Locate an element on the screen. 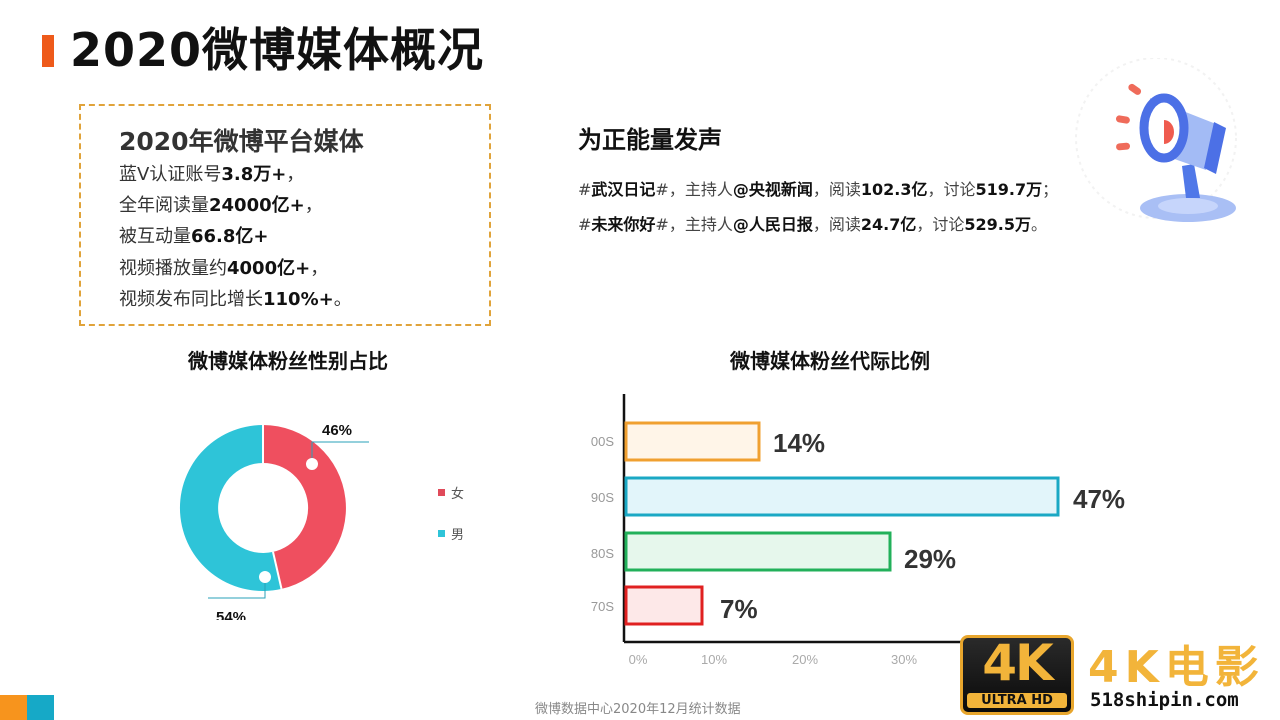  generation-chart-title: 微博媒体粉丝代际比例 is located at coordinates (830, 361).